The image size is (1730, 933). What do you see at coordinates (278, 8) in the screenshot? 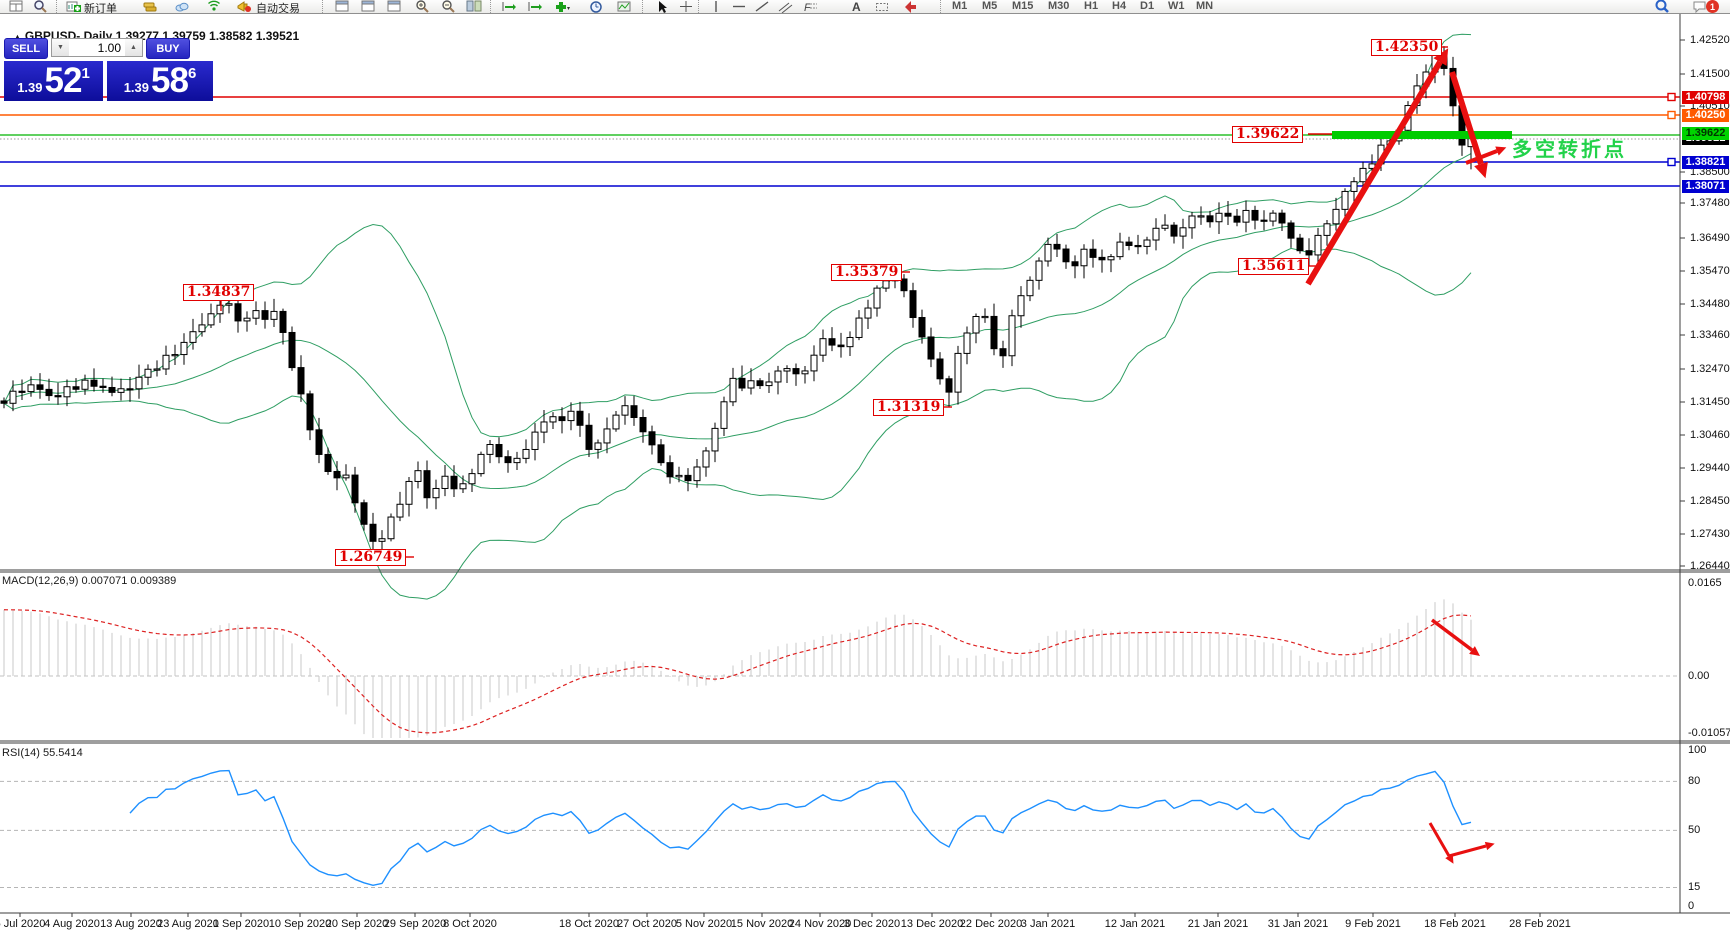
I see `autotrade-button-label: 自动交易` at bounding box center [278, 8].